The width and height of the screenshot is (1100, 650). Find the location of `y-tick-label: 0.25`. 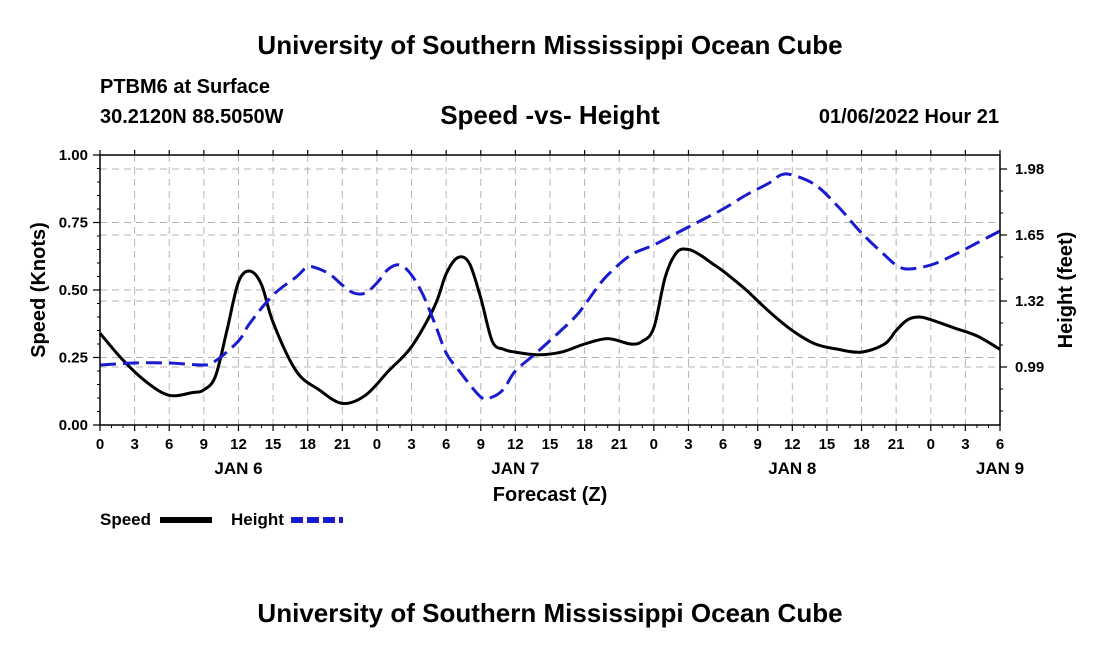

y-tick-label: 0.25 is located at coordinates (73, 358).